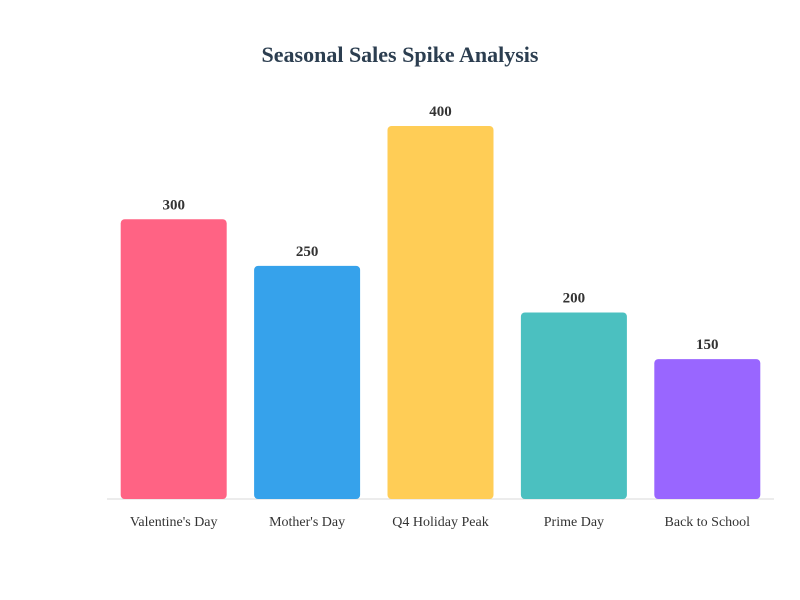  I want to click on category-label-4: Back to School, so click(708, 522).